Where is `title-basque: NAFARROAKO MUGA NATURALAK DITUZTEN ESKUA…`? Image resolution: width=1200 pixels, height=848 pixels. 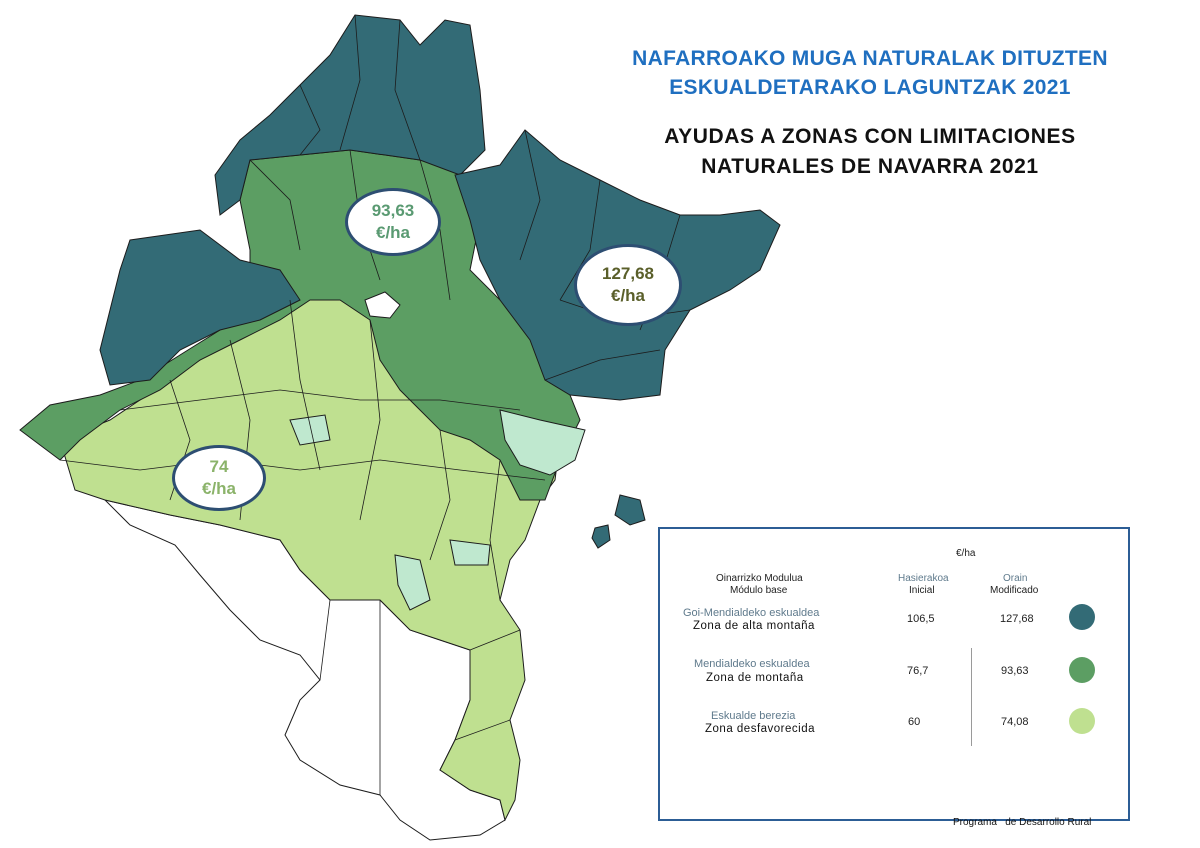
title-basque: NAFARROAKO MUGA NATURALAK DITUZTEN ESKUA… is located at coordinates (870, 73).